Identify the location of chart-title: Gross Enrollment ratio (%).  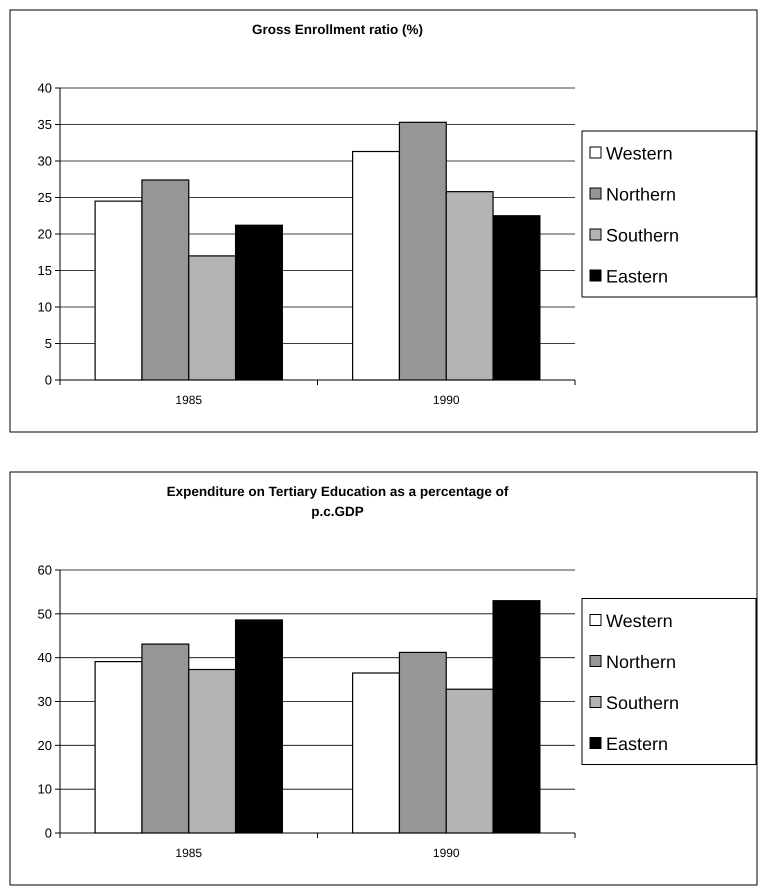
(338, 29).